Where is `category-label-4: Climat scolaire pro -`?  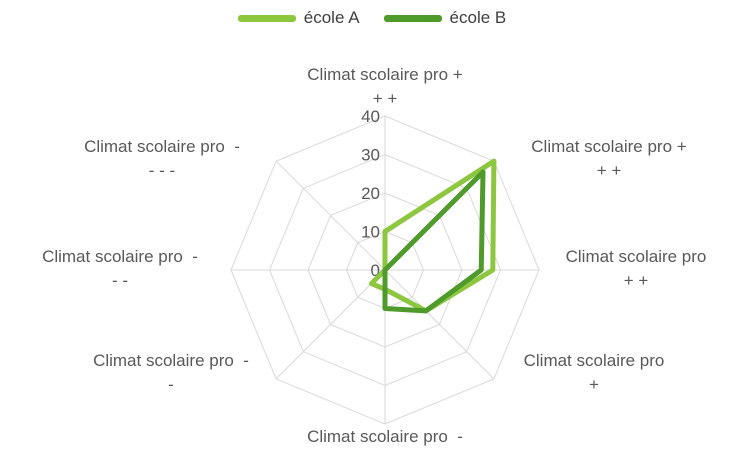
category-label-4: Climat scolaire pro - is located at coordinates (385, 436).